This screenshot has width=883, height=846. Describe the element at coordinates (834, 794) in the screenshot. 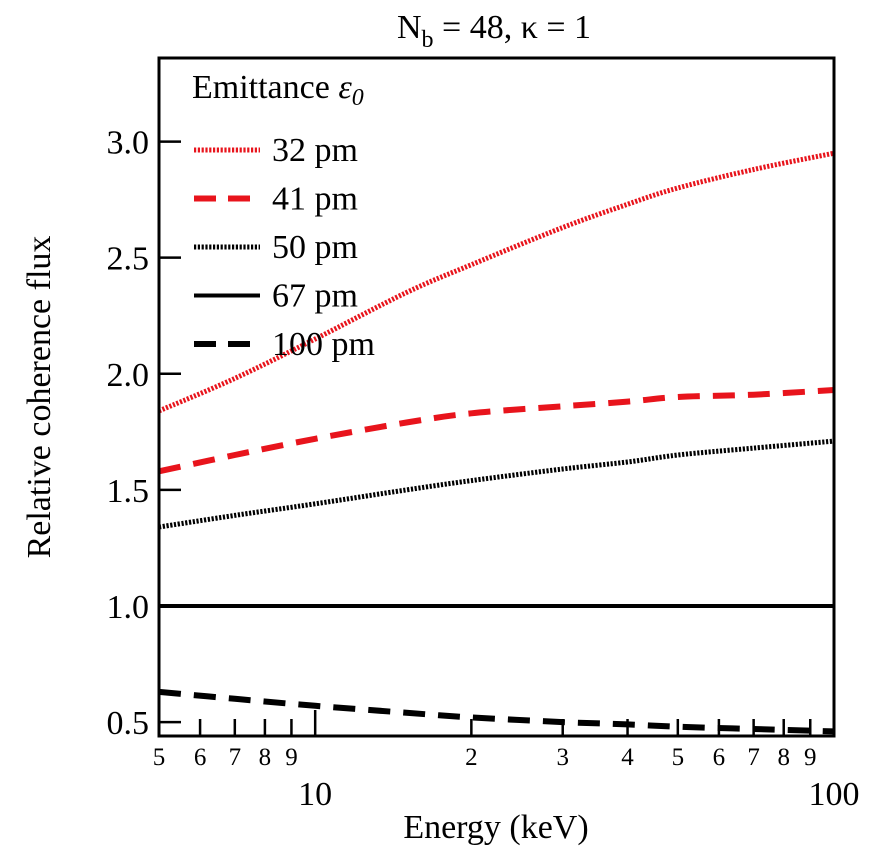

I see `x-major-tick-label: 100` at that location.